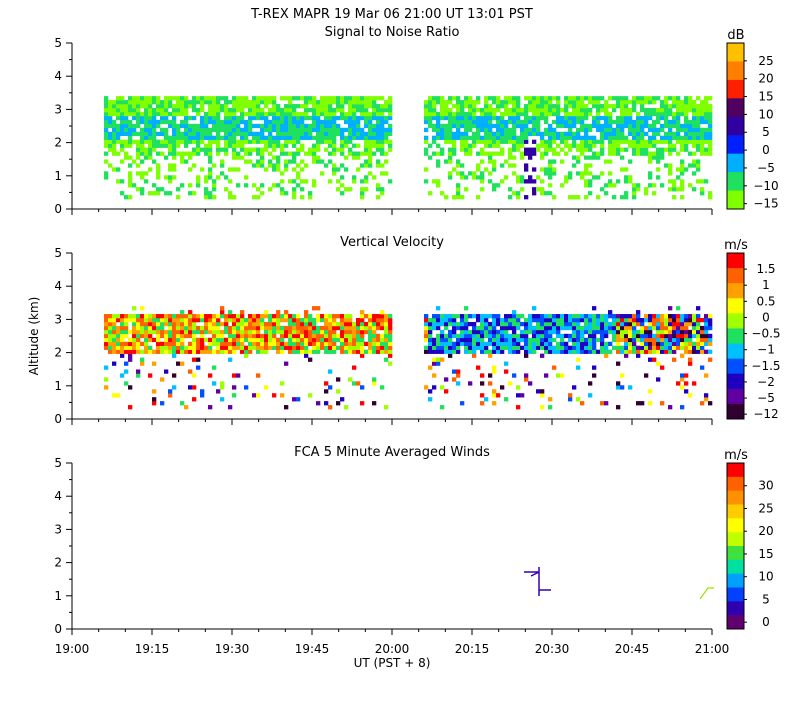  What do you see at coordinates (58, 596) in the screenshot?
I see `y-tick-label: 1` at bounding box center [58, 596].